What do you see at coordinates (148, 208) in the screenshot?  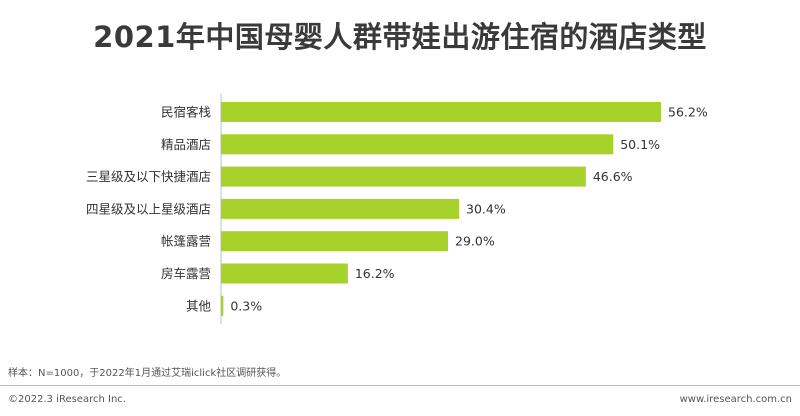 I see `category-label: 四星级及以上星级酒店` at bounding box center [148, 208].